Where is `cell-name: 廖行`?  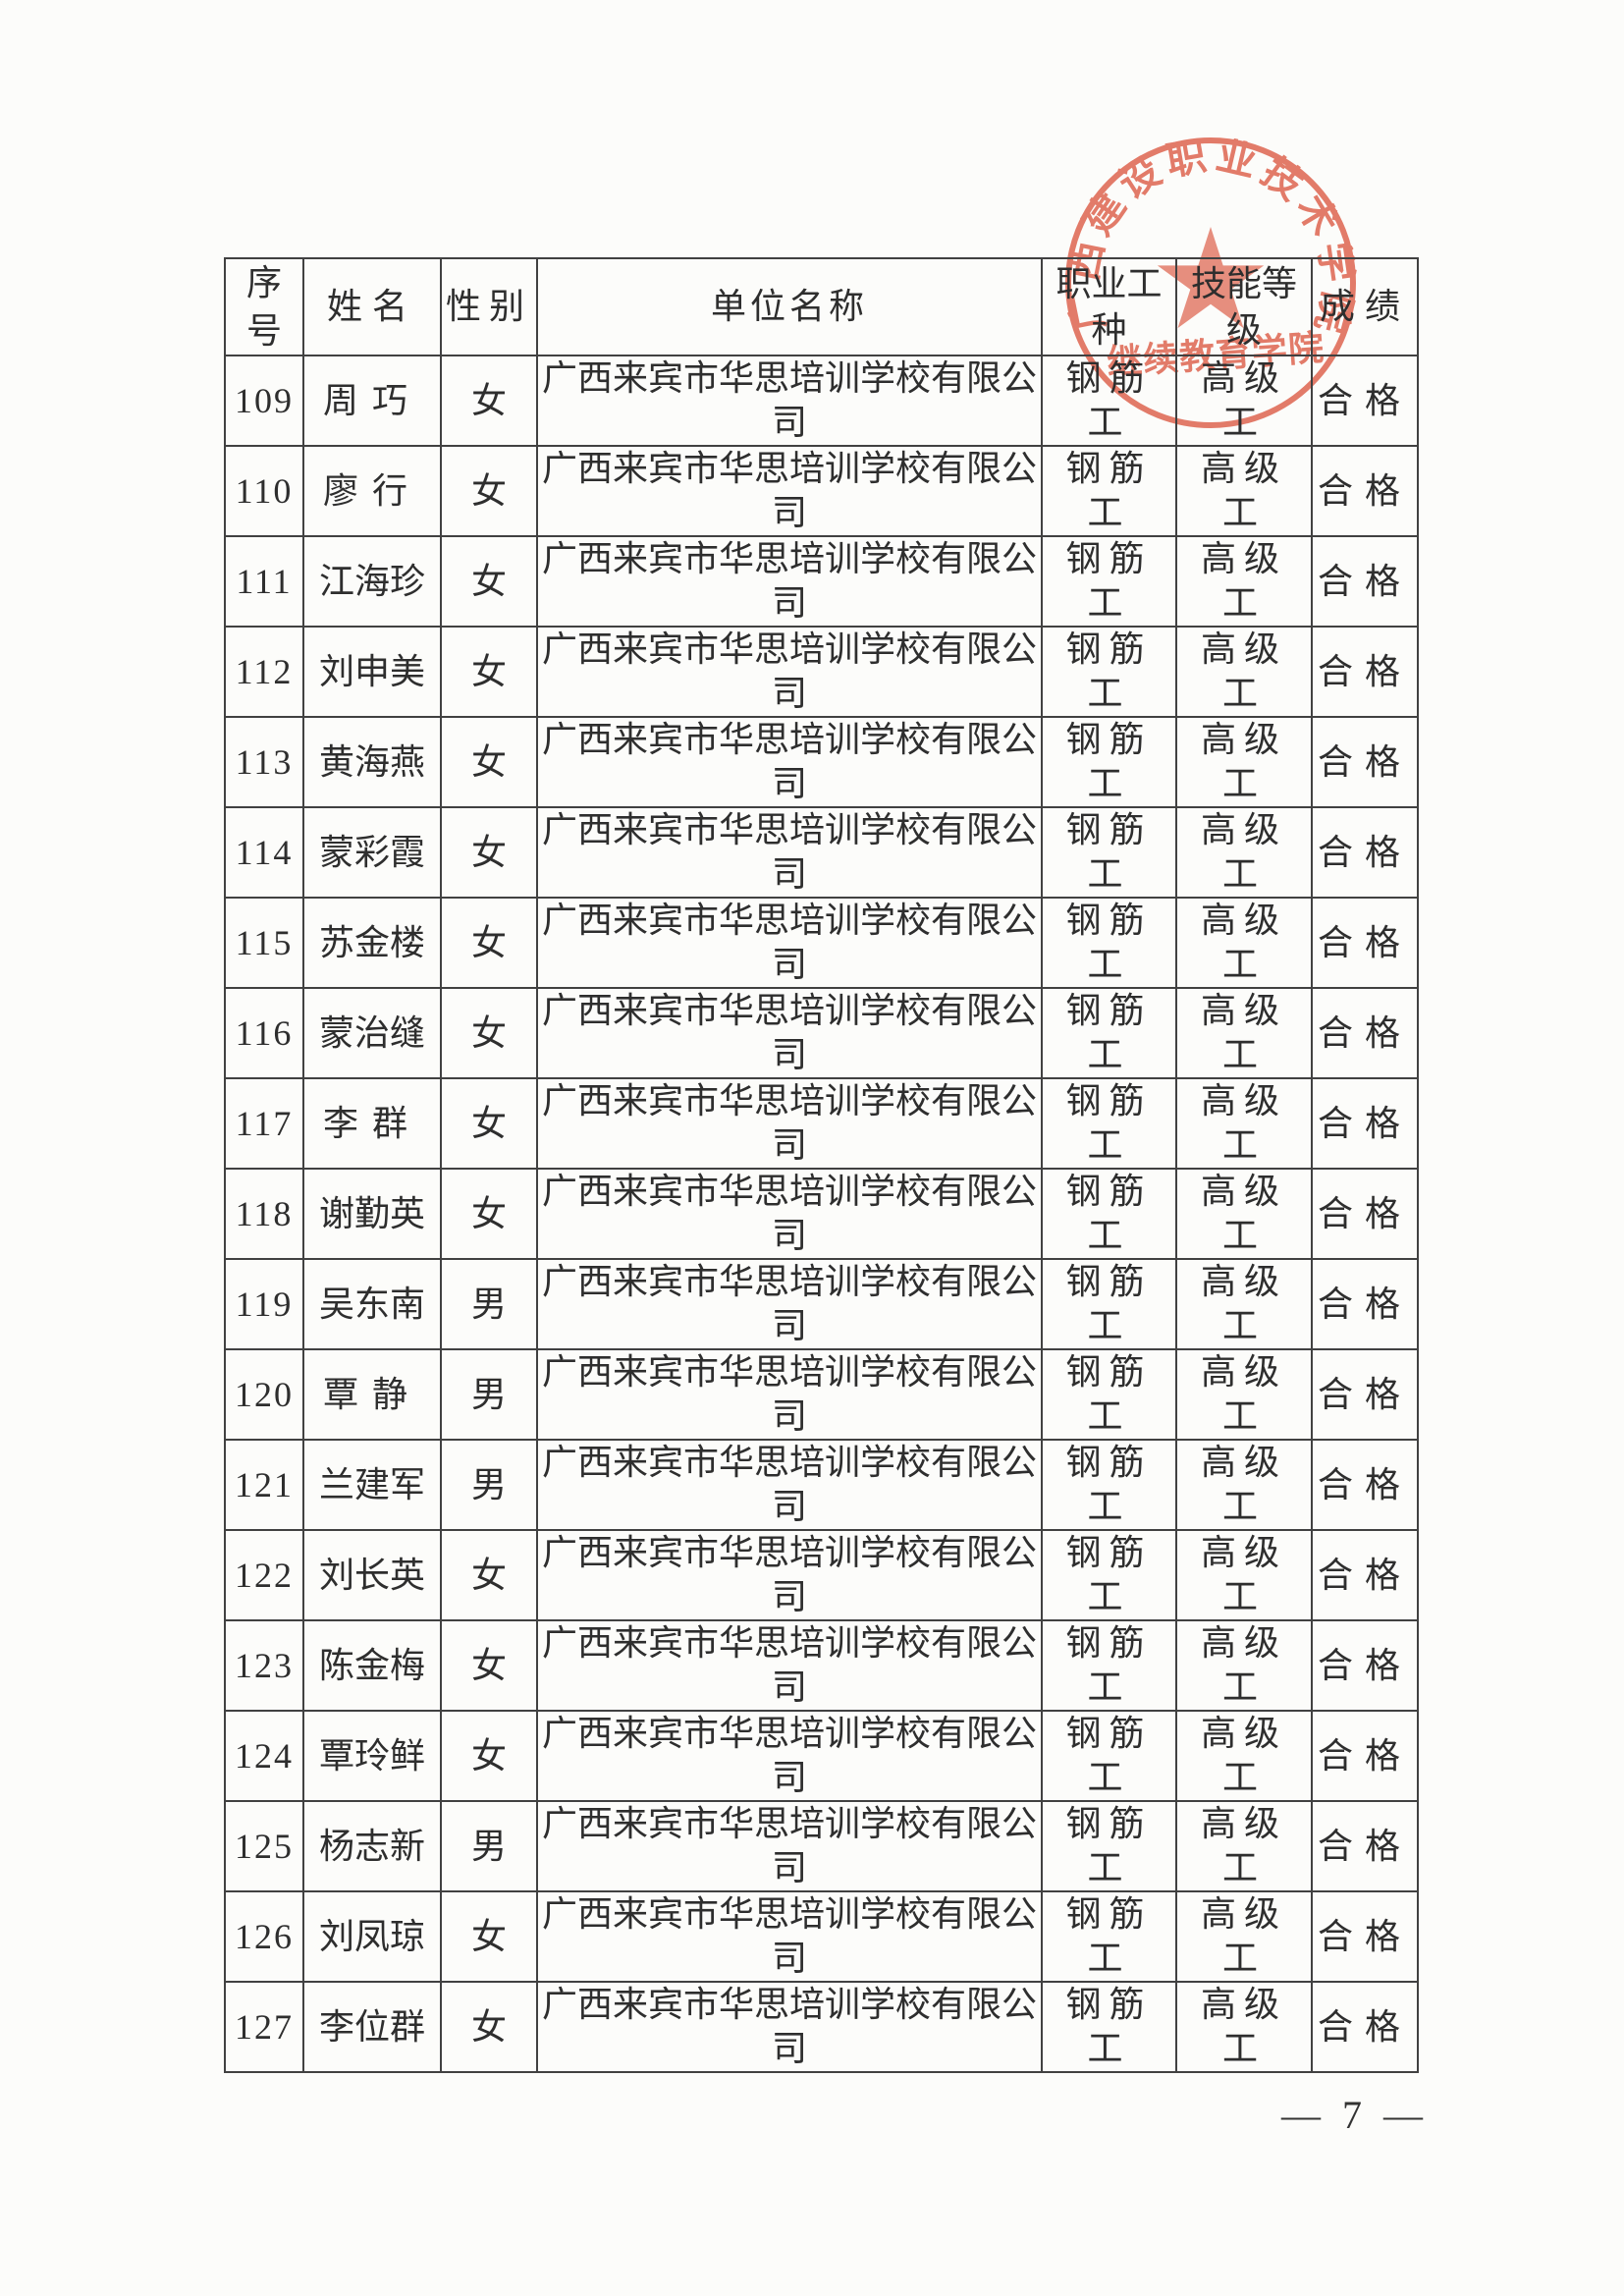
cell-name: 廖行 is located at coordinates (372, 491).